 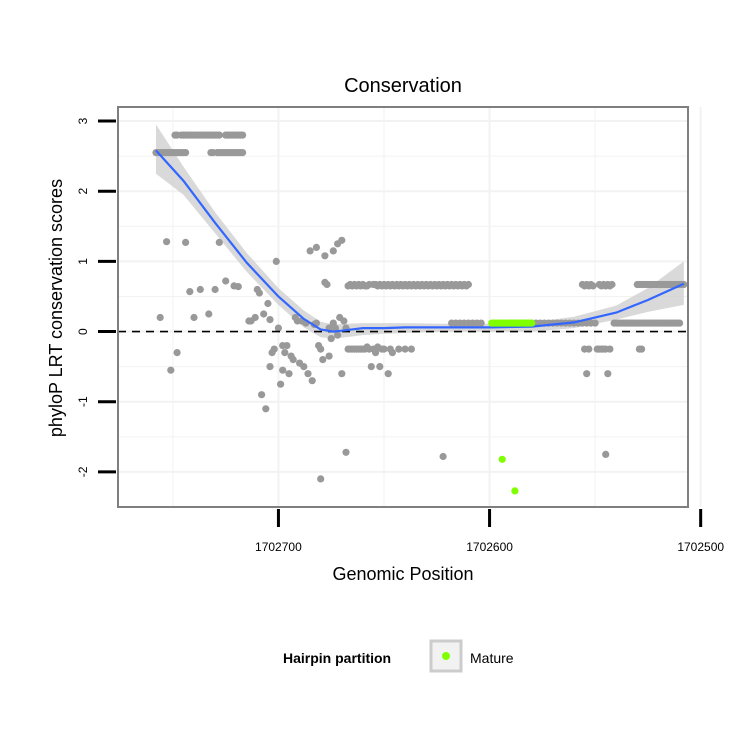 I want to click on legend-label-mature: Mature, so click(x=492, y=658).